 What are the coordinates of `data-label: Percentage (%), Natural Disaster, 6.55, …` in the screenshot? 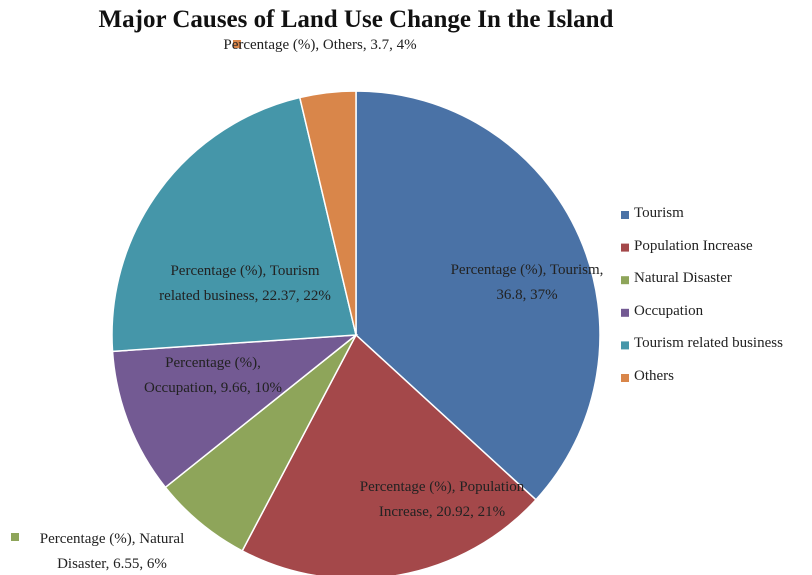 It's located at (112, 551).